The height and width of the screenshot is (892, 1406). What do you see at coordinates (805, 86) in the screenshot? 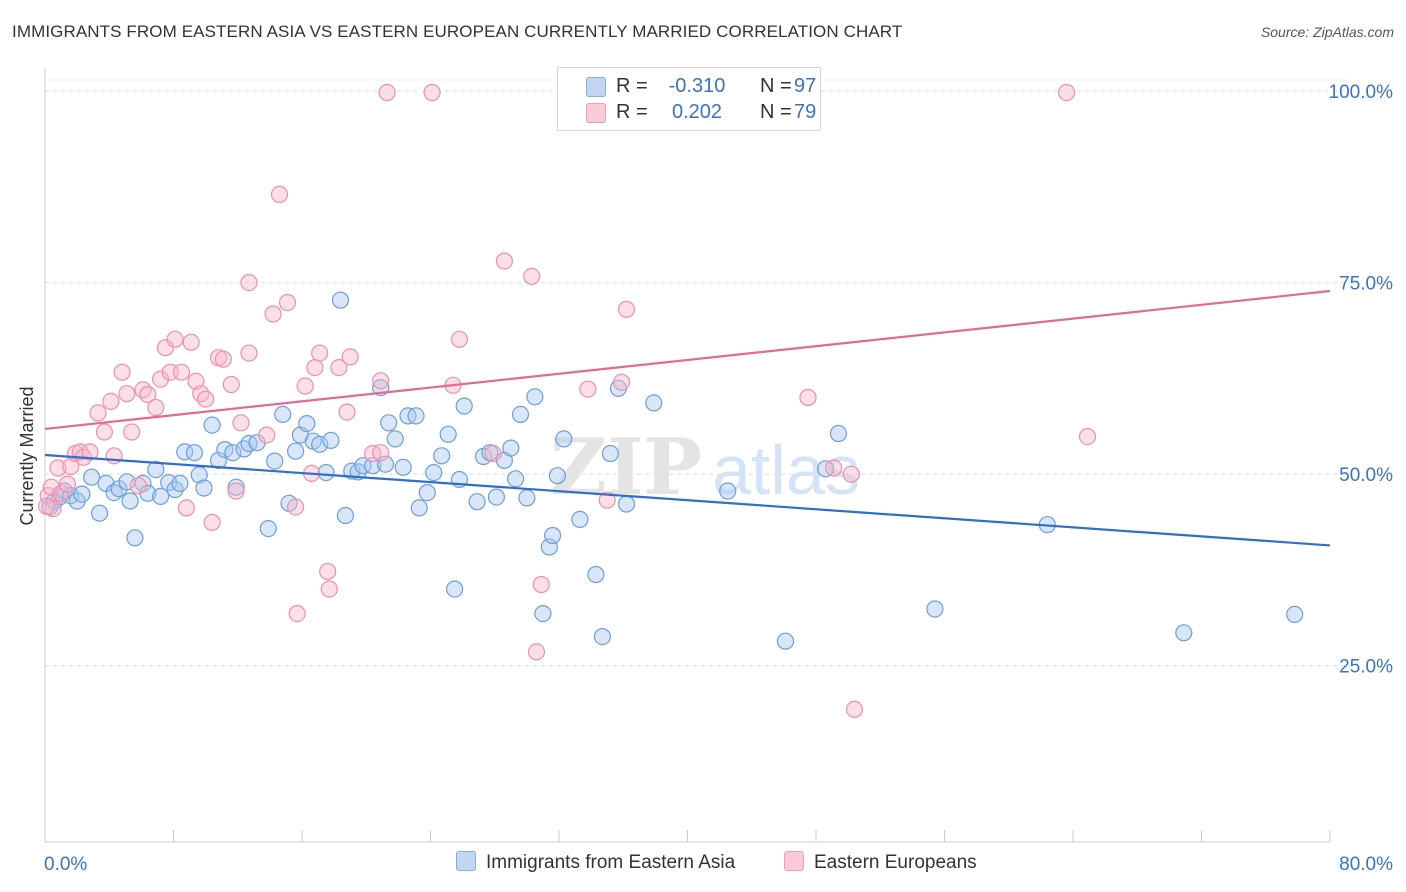
I see `legend-n-value-eastern-asia: 97` at bounding box center [805, 86].